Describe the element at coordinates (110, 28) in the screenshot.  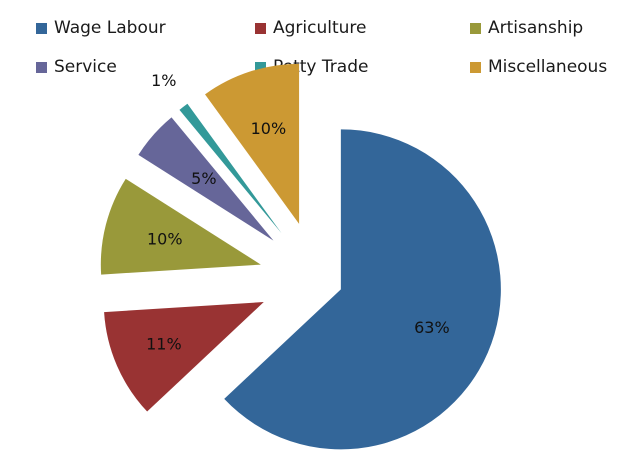
I see `legend-label: Wage Labour` at that location.